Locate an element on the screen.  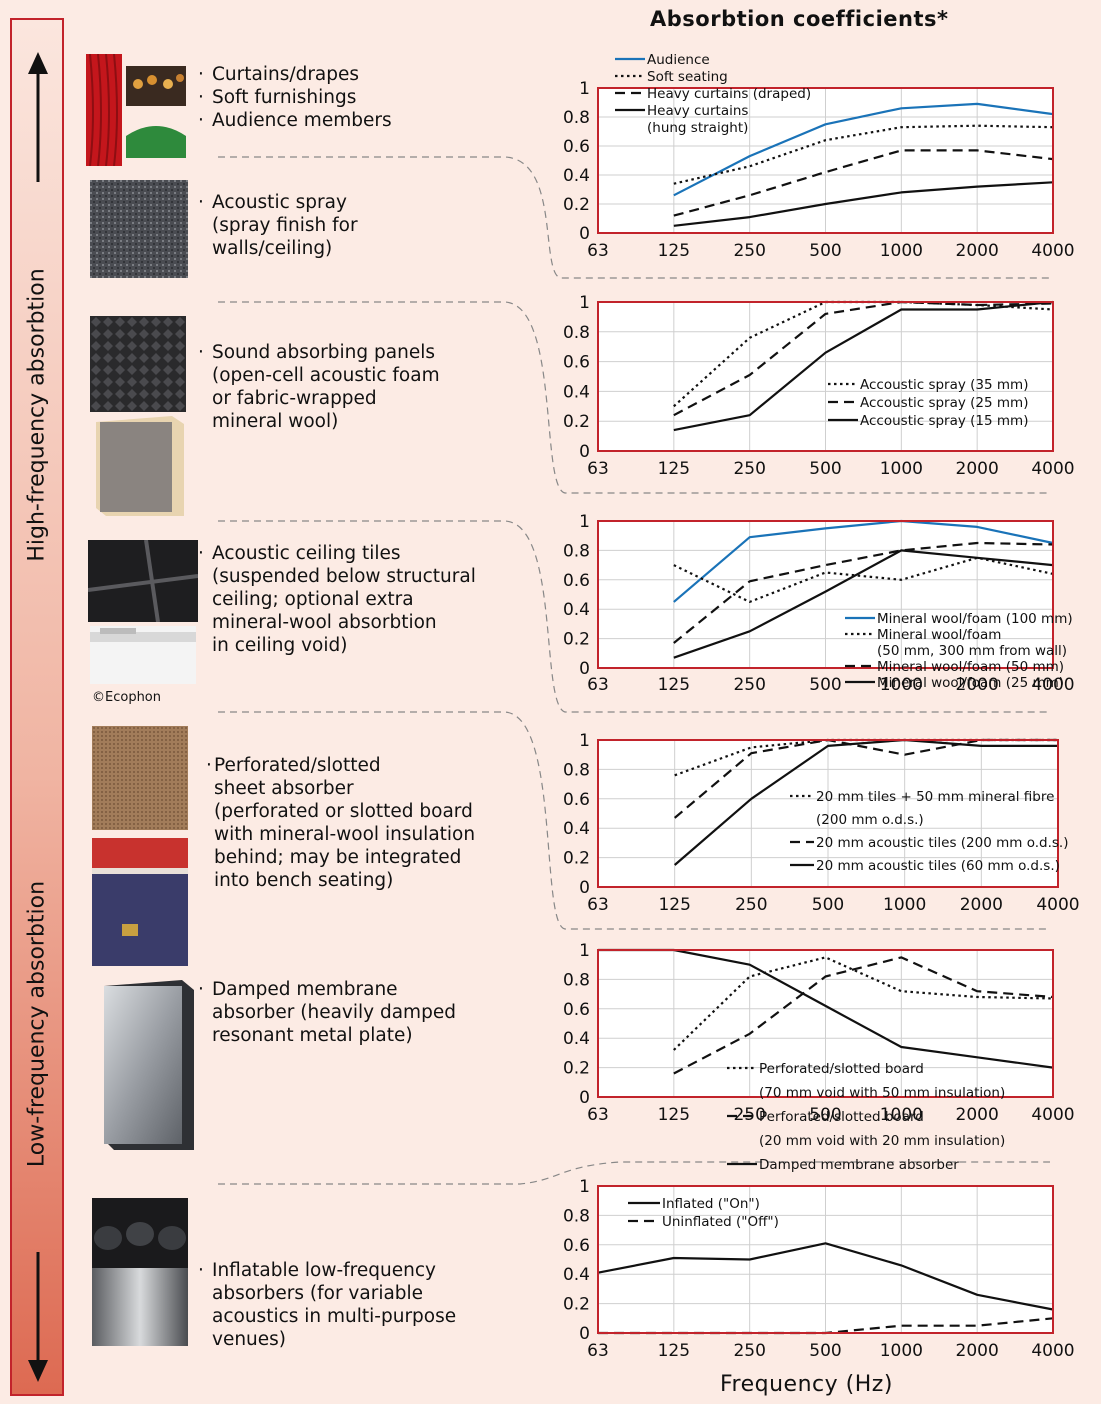
chart-5-series-2-line is located at coordinates (863, 1015).